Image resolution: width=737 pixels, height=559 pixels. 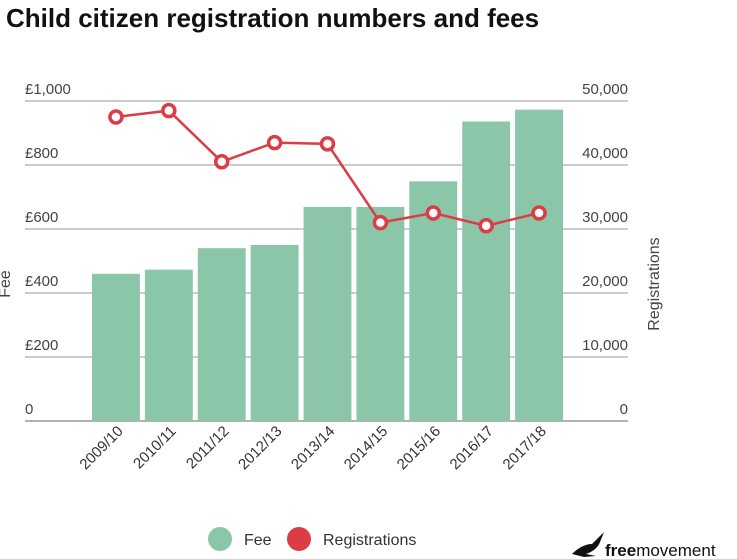 What do you see at coordinates (605, 281) in the screenshot?
I see `y2-tick-label: 20,000` at bounding box center [605, 281].